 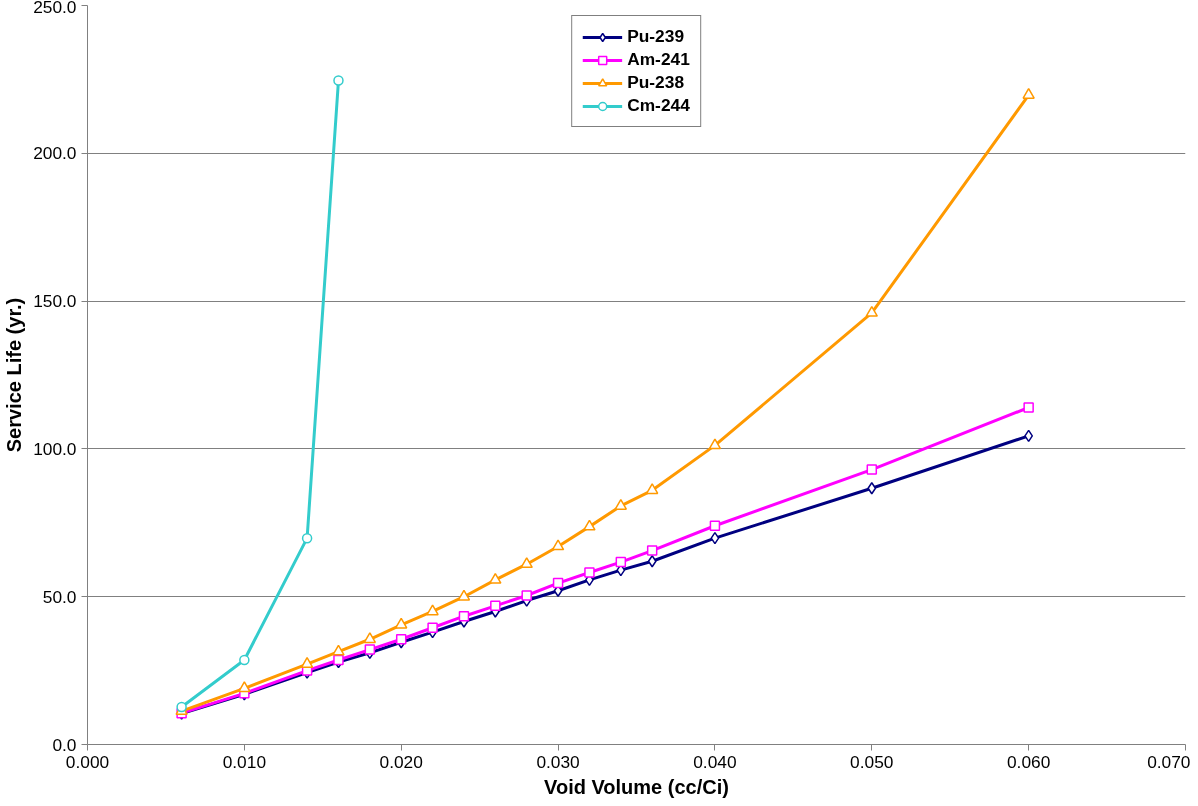 What do you see at coordinates (636, 786) in the screenshot?
I see `x-axis-title: Void Volume (cc/Ci)` at bounding box center [636, 786].